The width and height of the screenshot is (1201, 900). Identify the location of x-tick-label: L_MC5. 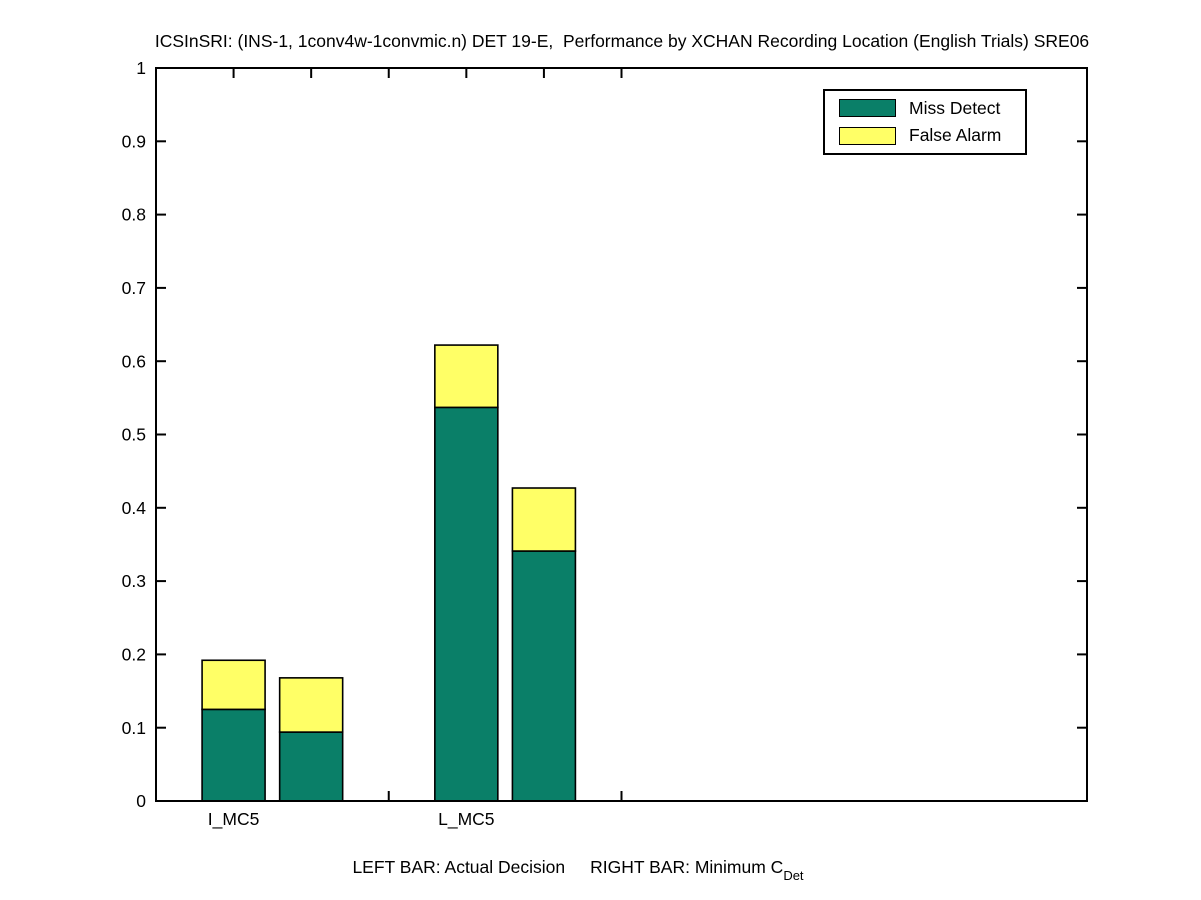
(466, 819).